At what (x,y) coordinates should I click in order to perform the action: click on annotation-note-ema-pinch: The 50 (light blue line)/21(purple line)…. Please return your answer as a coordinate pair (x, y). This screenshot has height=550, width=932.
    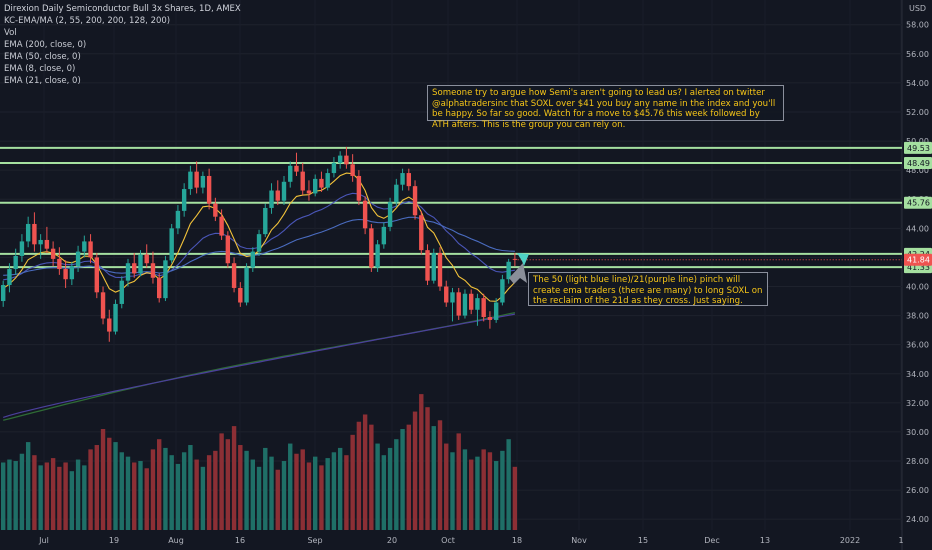
    Looking at the image, I should click on (648, 289).